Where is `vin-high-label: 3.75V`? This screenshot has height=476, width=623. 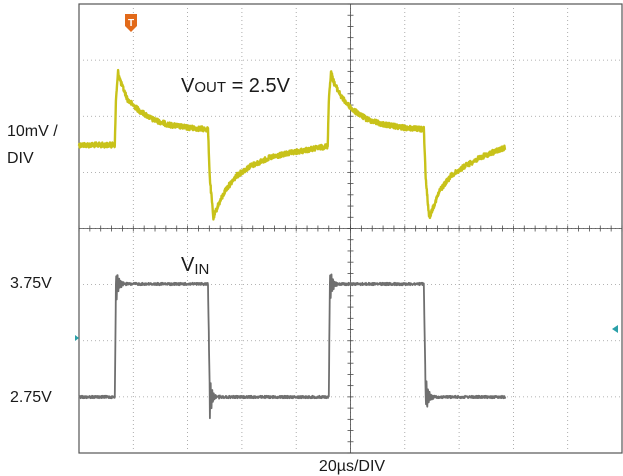
vin-high-label: 3.75V is located at coordinates (31, 283).